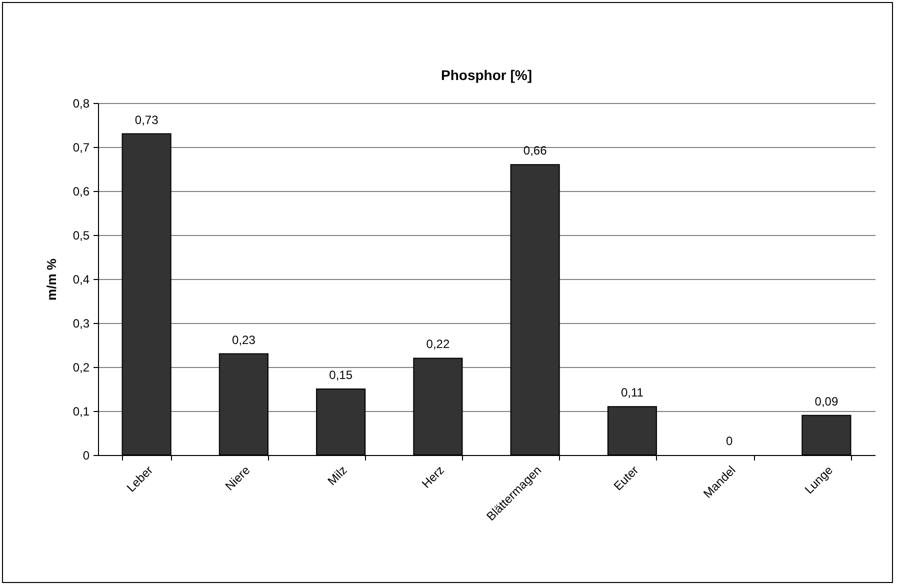  I want to click on data-label: 0, so click(729, 441).